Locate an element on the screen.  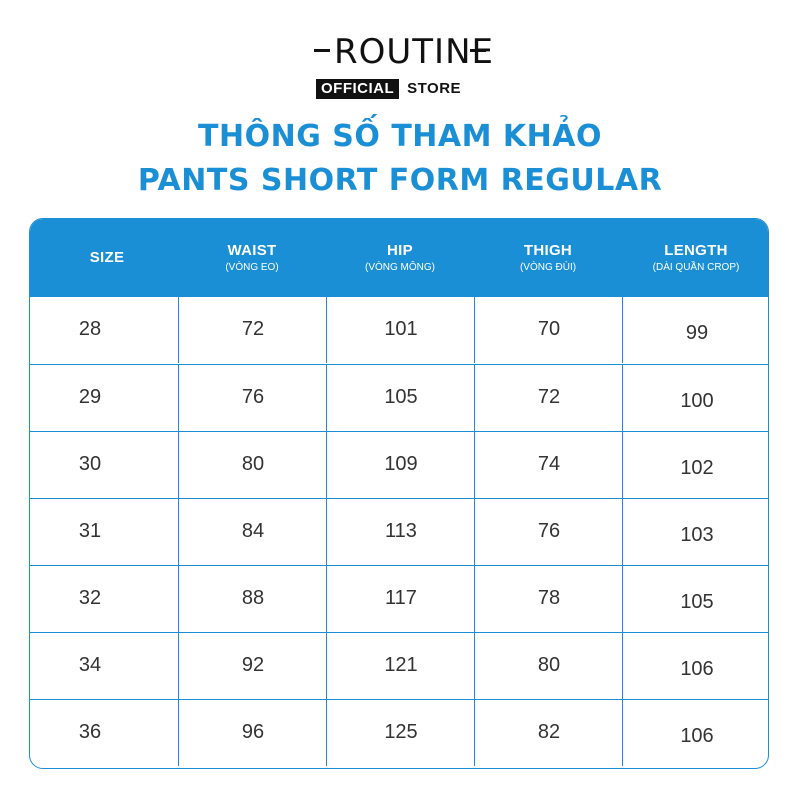
cell-value: 125 is located at coordinates (401, 732).